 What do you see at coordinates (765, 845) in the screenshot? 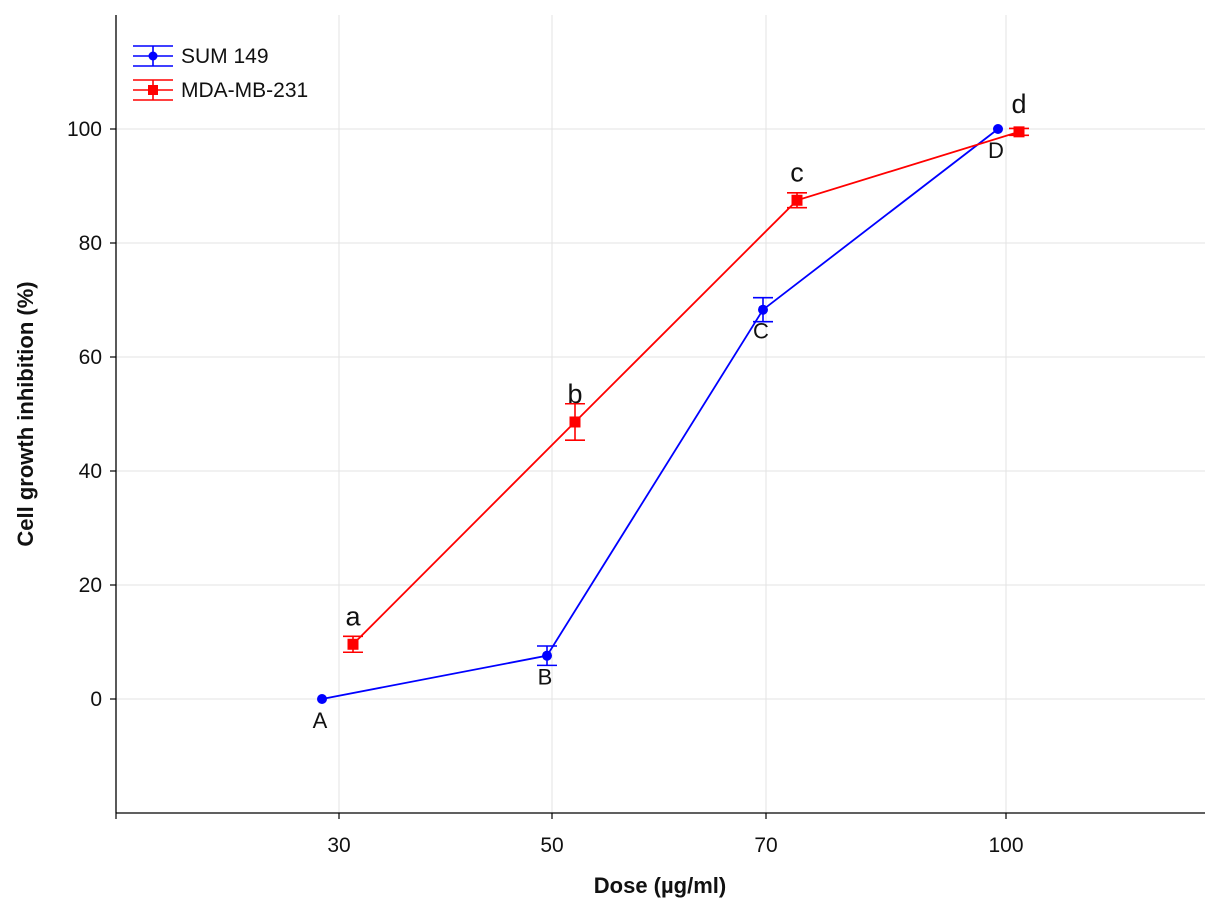
I see `x-tick-label: 70` at bounding box center [765, 845].